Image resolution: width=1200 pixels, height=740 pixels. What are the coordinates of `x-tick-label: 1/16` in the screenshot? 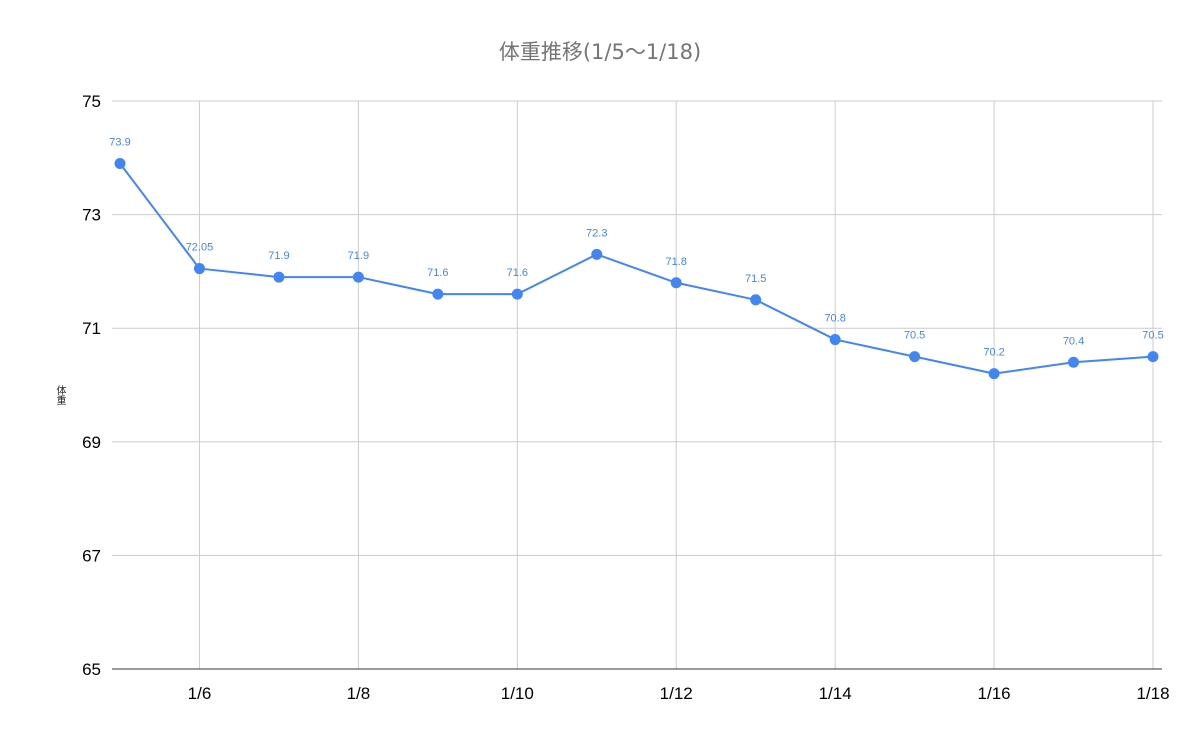 It's located at (994, 693).